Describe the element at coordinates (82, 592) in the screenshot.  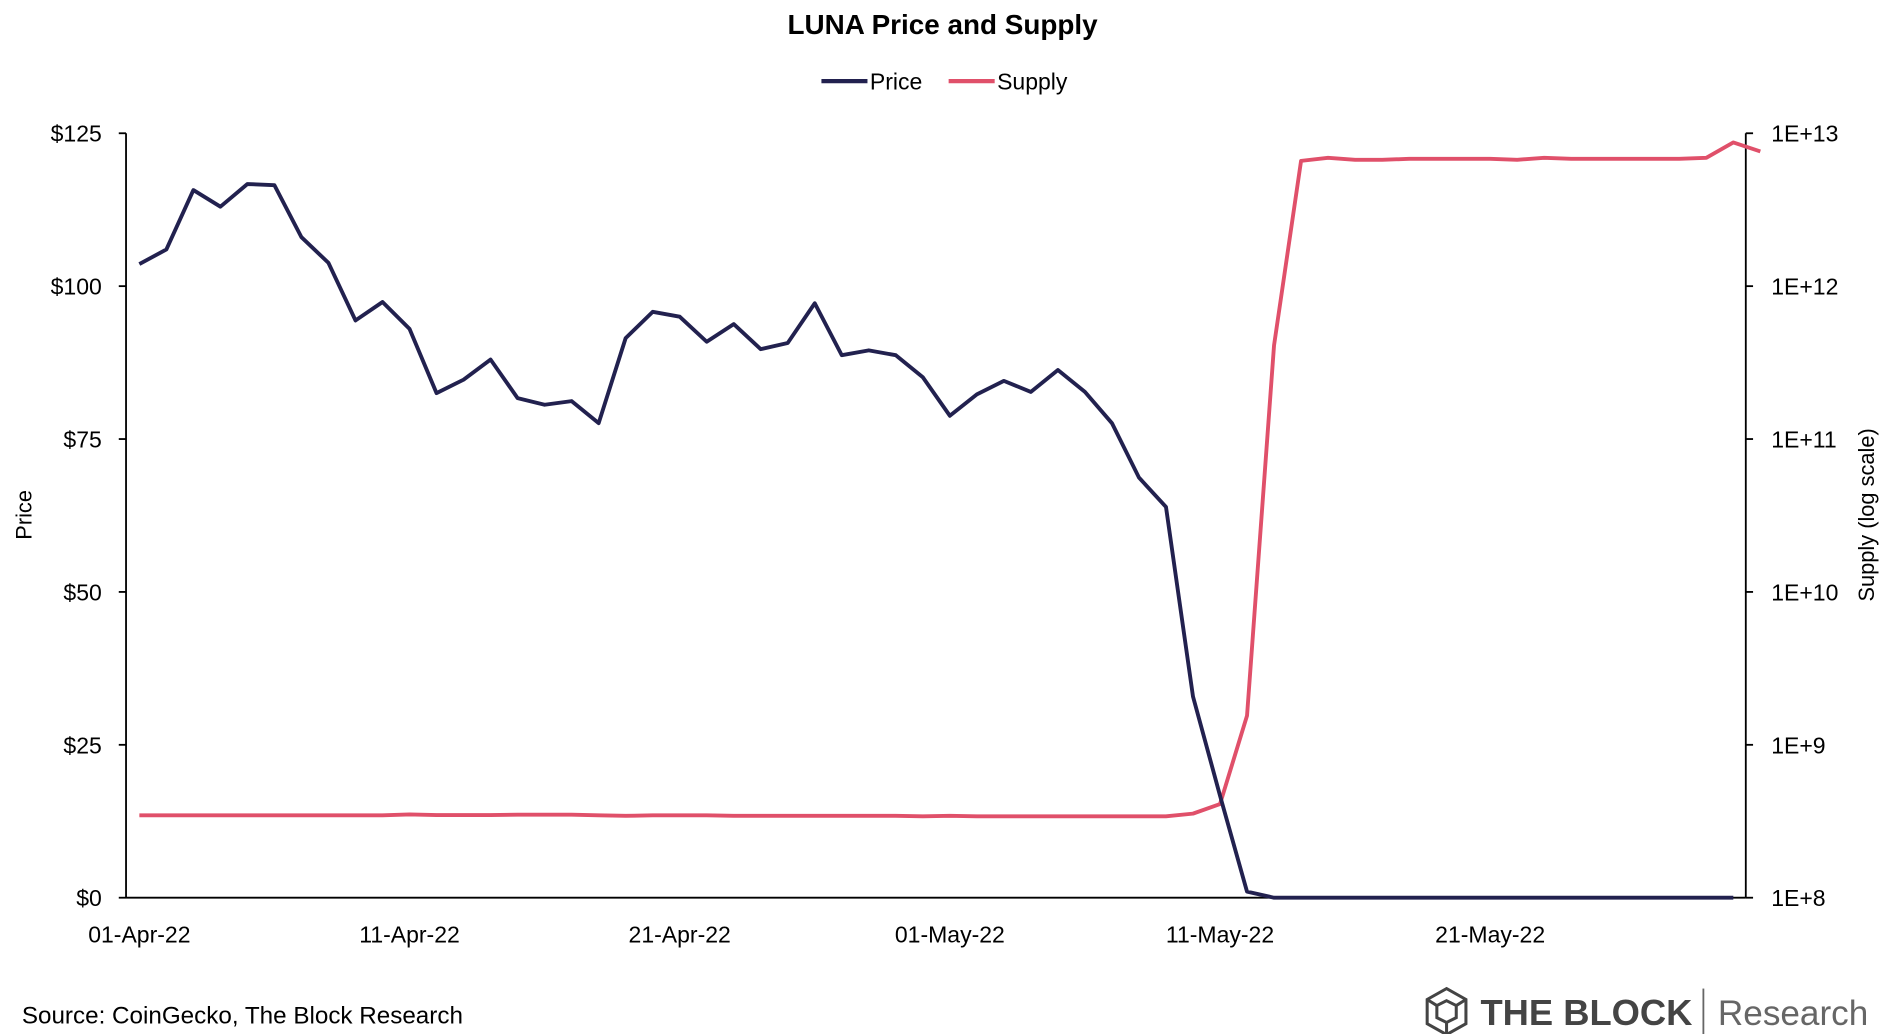
I see `y-tick-label: $50` at that location.